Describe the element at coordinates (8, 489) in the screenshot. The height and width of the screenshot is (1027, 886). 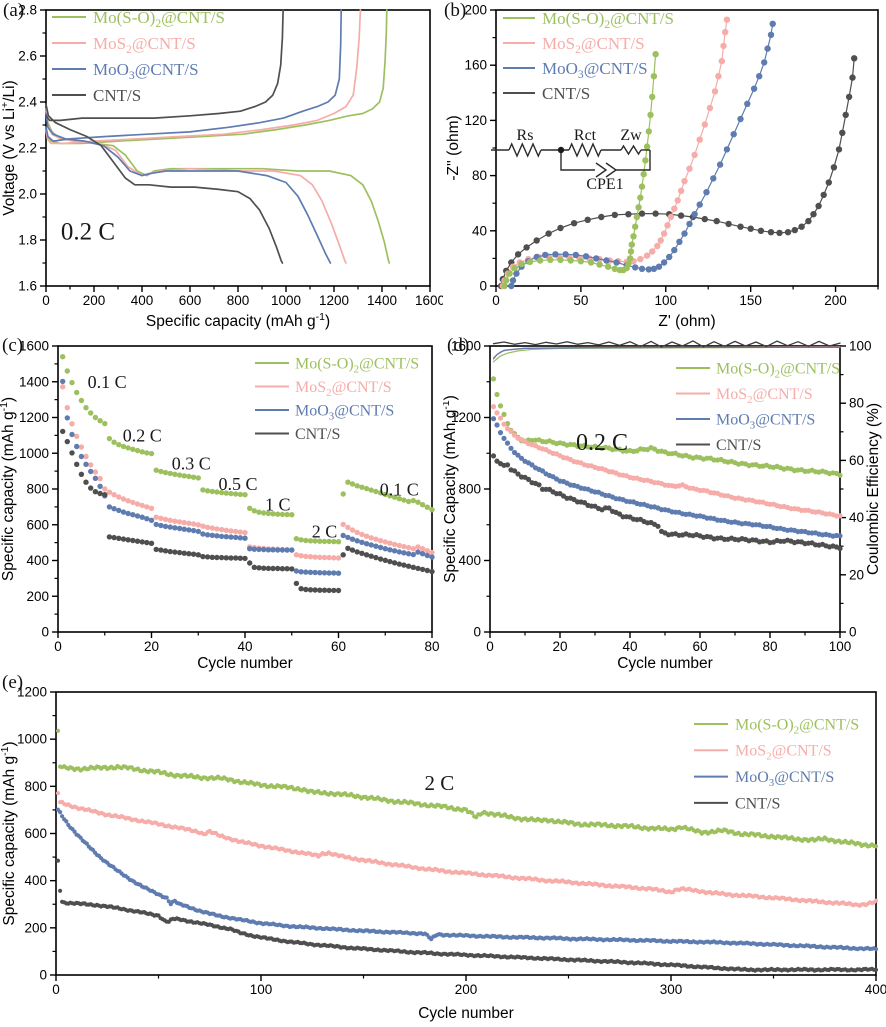
I see `panel-c-ylabel: Specific capacity (mAh g-1)` at that location.